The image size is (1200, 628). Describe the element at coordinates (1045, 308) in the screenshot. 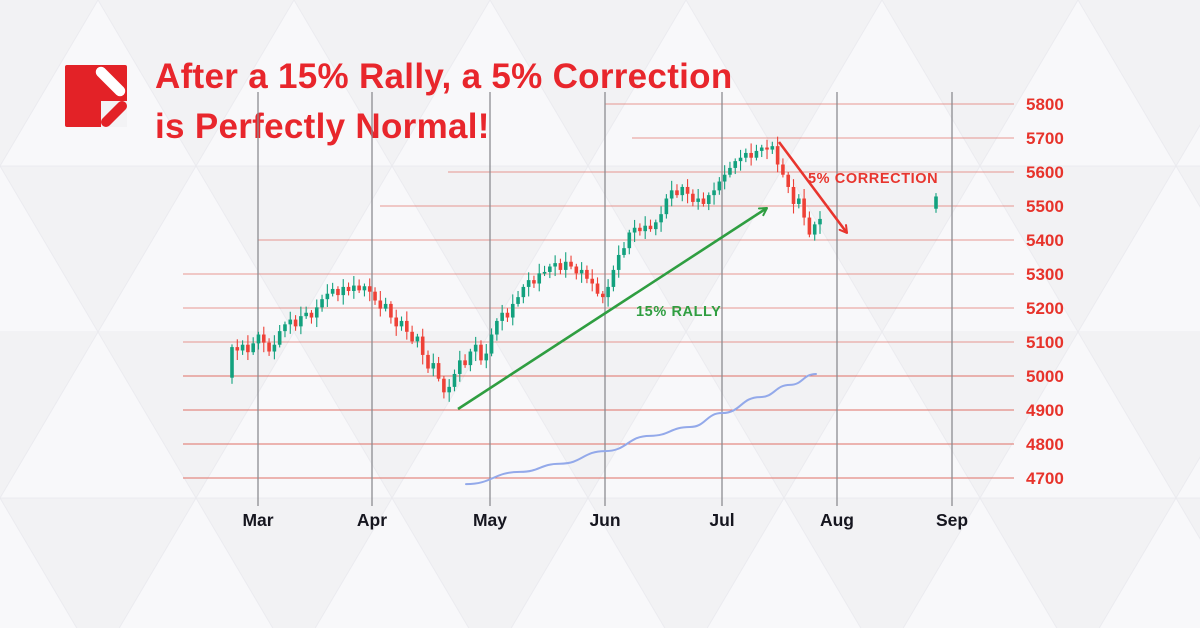

I see `y-tick-label-5200: 5200` at that location.